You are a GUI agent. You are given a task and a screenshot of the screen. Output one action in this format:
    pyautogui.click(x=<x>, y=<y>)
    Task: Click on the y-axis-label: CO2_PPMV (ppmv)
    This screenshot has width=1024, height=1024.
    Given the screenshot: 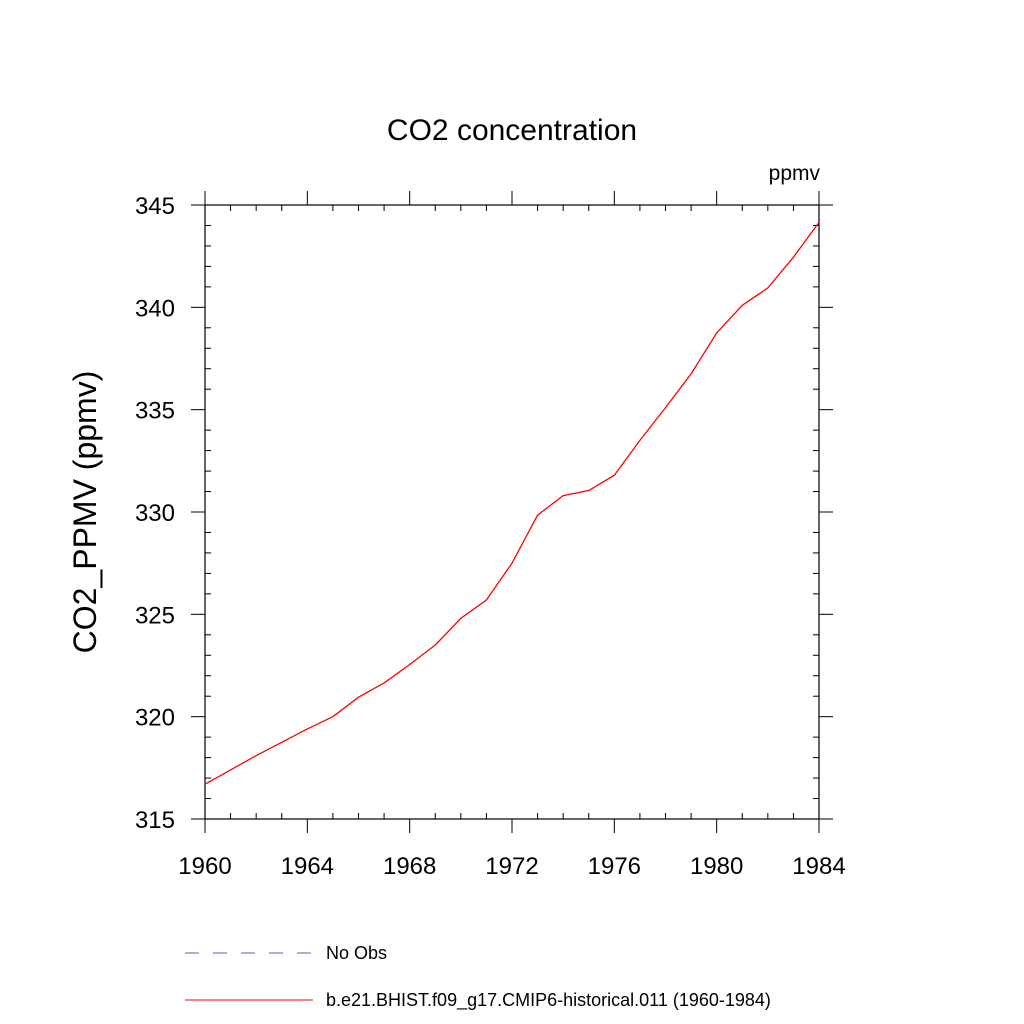 What is the action you would take?
    pyautogui.click(x=85, y=512)
    